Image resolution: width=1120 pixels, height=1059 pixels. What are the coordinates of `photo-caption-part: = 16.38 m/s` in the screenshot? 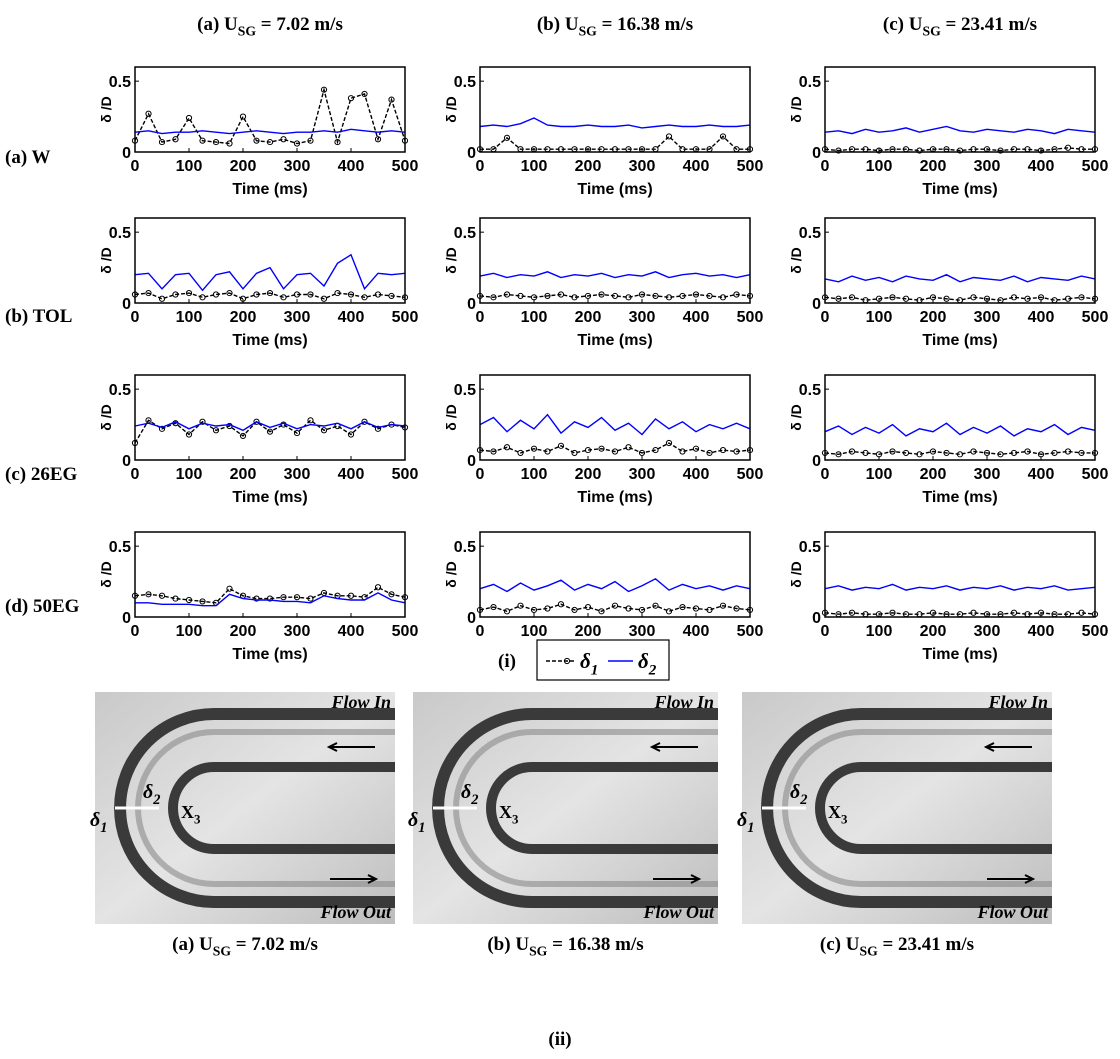 It's located at (595, 944).